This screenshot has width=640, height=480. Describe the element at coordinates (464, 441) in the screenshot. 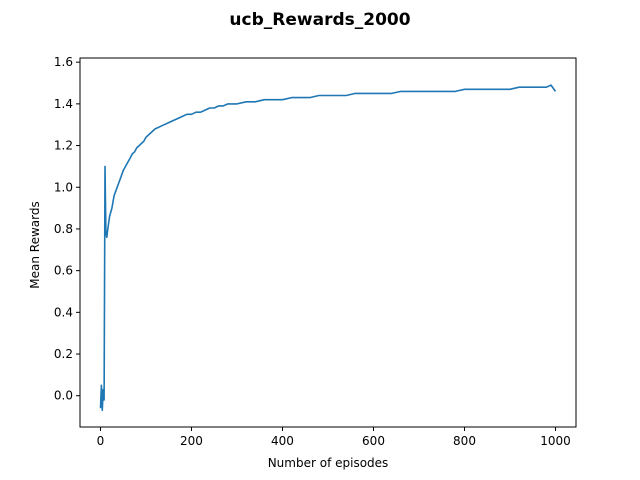

I see `x-tick-label: 800` at that location.